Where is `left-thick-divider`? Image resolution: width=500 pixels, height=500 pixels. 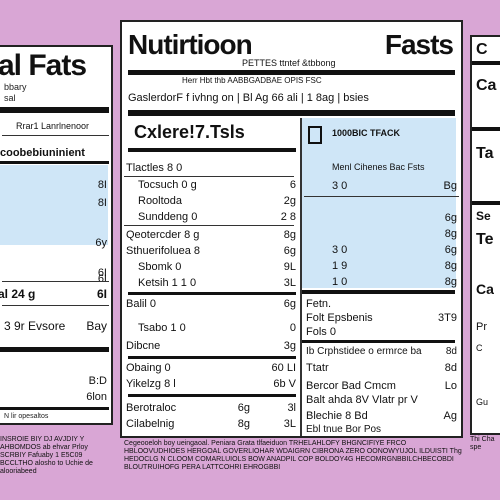 left-thick-divider is located at coordinates (54, 110).